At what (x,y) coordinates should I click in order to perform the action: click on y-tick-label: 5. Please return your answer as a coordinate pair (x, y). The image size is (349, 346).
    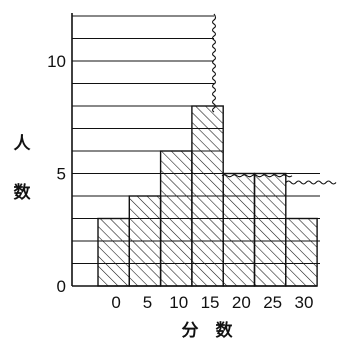
    Looking at the image, I should click on (61, 174).